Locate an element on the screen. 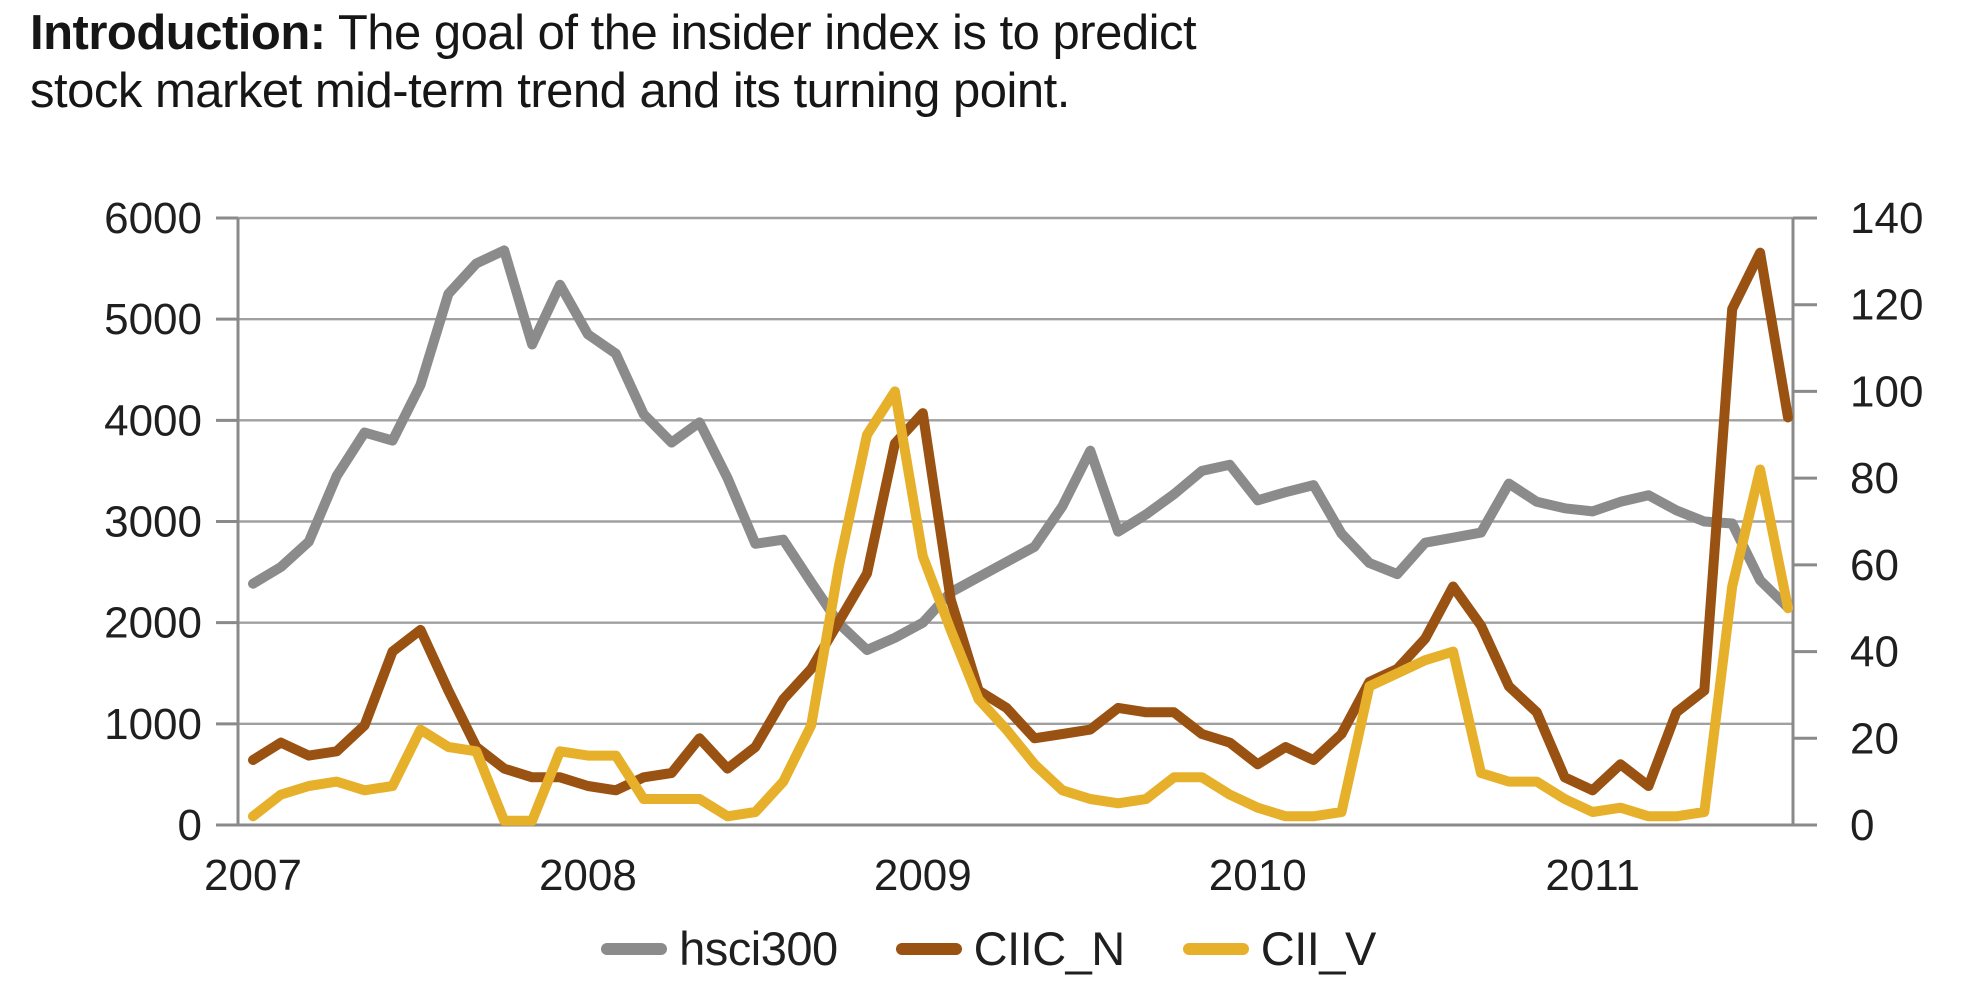 This screenshot has width=1977, height=1002. legend-item-cii-v: CII_V is located at coordinates (1279, 948).